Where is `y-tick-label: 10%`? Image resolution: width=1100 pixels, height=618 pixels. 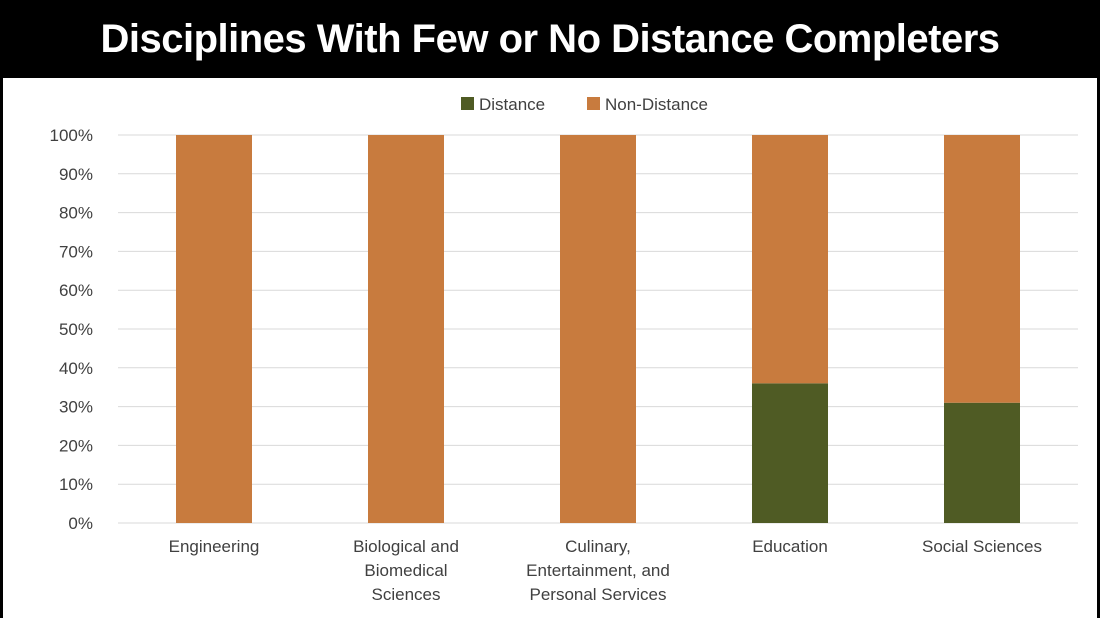
y-tick-label: 10% is located at coordinates (76, 484).